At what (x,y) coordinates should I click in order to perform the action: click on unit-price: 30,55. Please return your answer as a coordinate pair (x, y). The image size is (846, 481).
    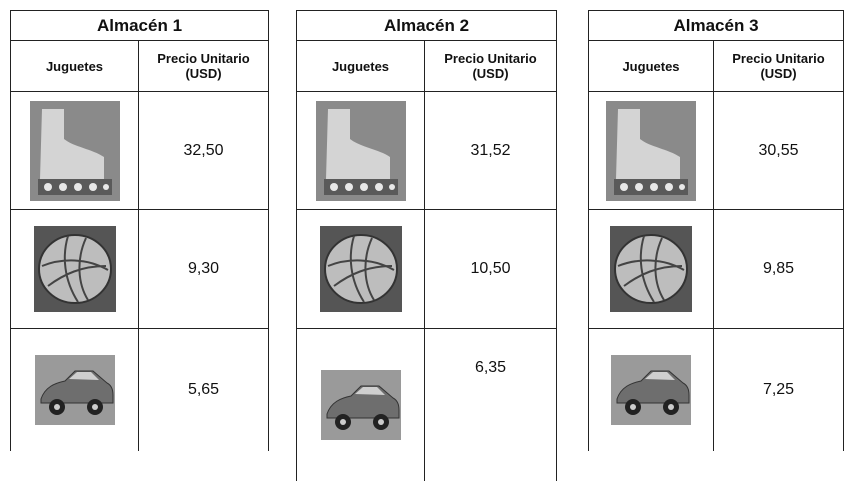
    Looking at the image, I should click on (779, 151).